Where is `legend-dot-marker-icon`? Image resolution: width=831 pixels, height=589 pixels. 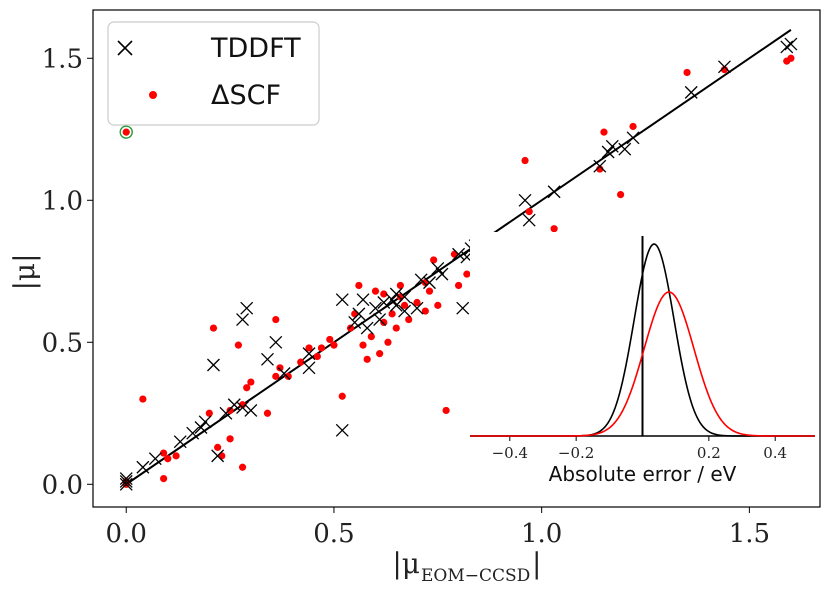
legend-dot-marker-icon is located at coordinates (153, 95).